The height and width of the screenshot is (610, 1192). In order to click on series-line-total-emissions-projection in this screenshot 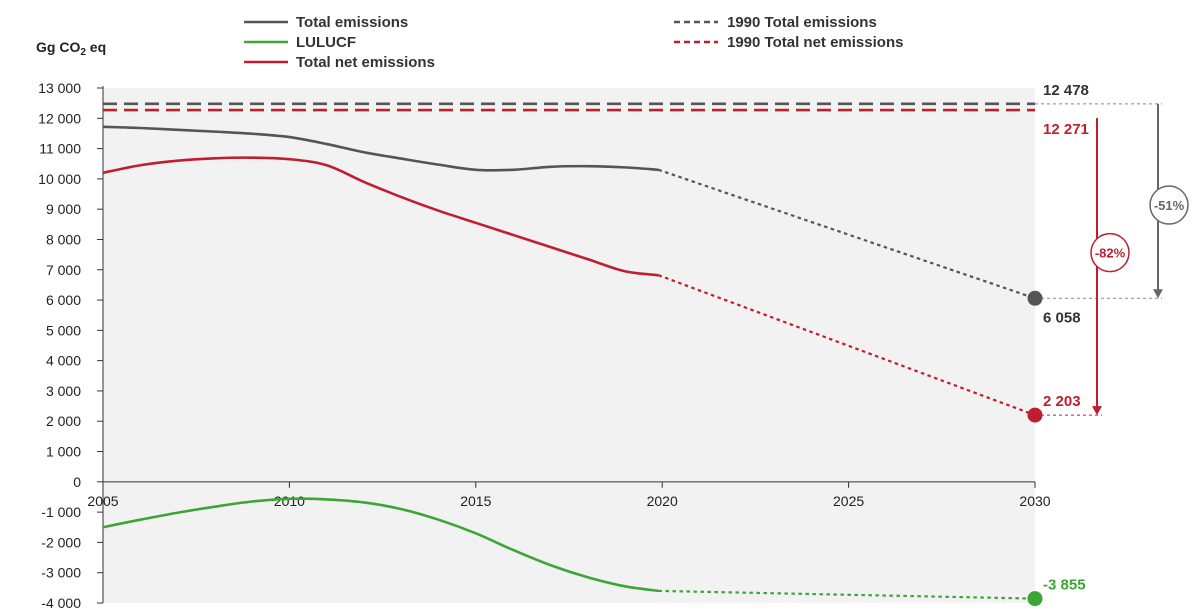, I will do `click(847, 234)`.